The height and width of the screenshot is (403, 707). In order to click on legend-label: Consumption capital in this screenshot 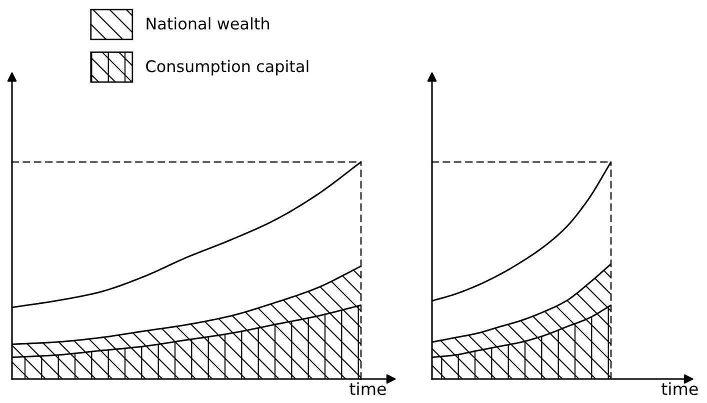, I will do `click(227, 68)`.